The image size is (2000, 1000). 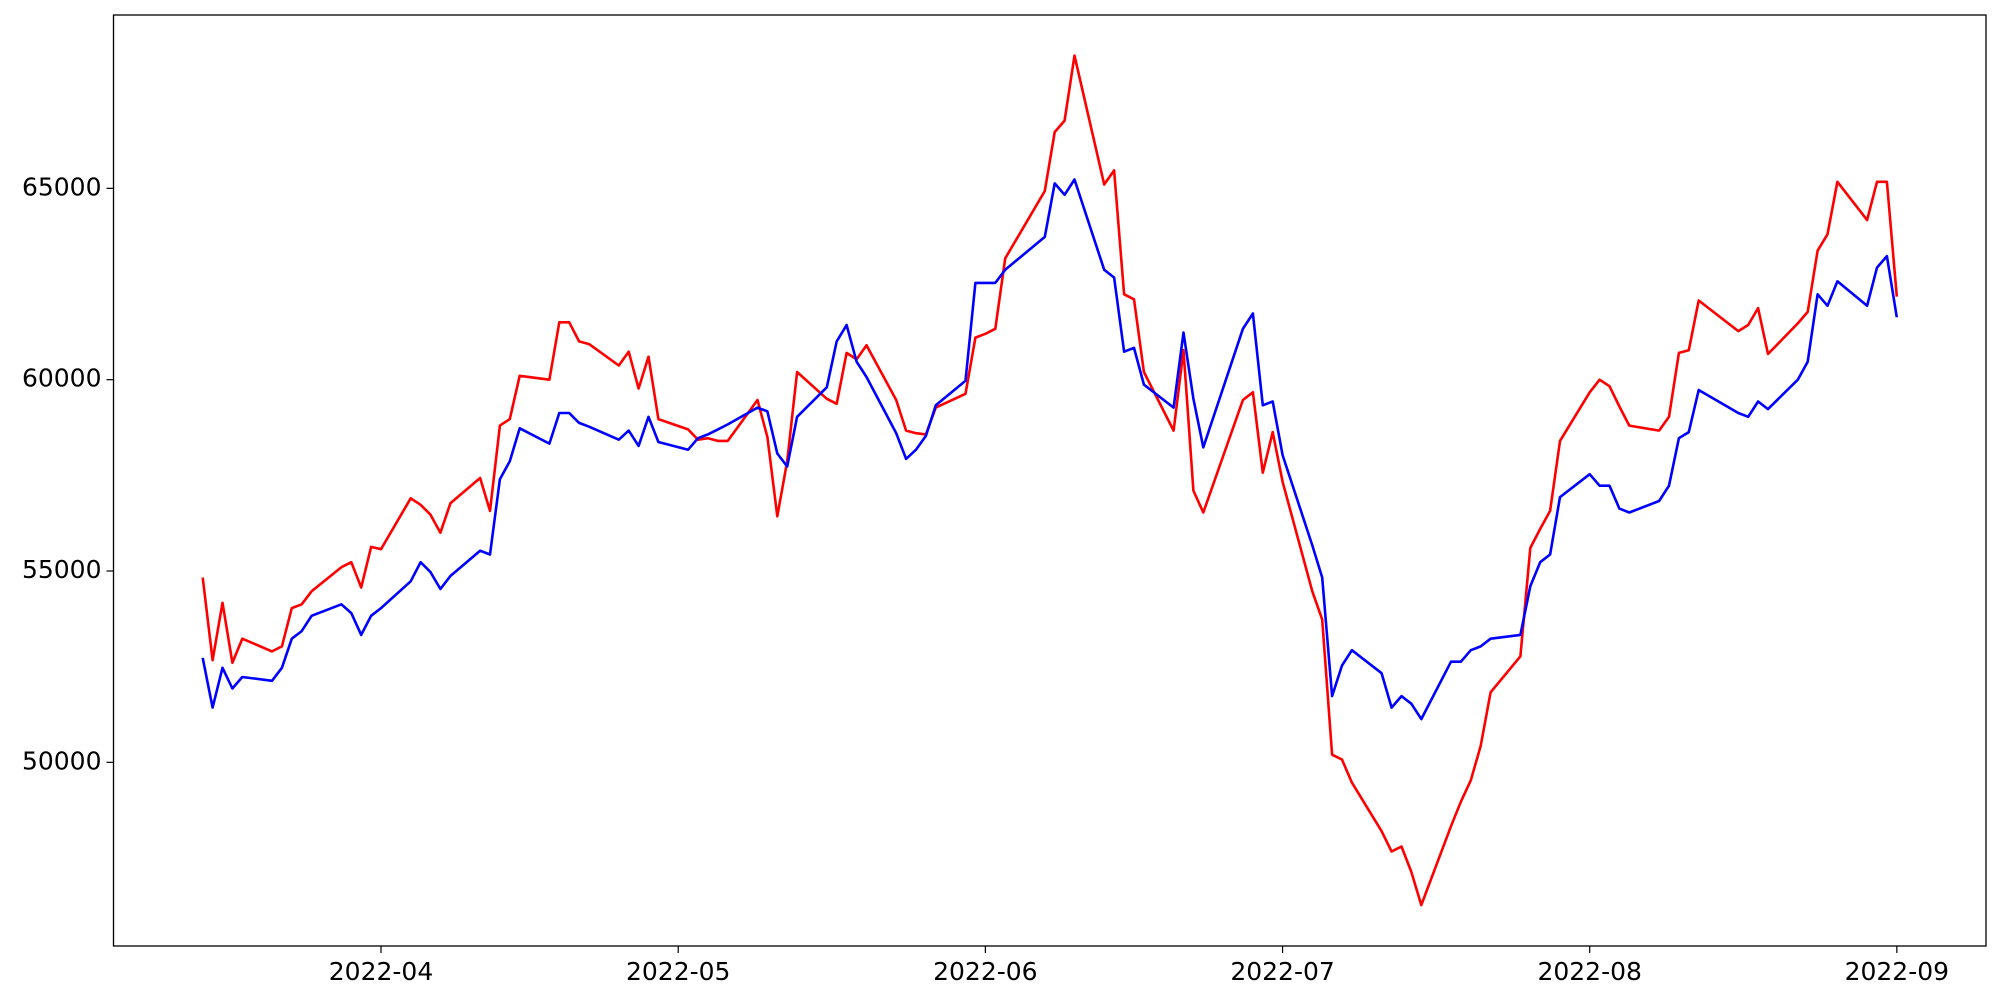 What do you see at coordinates (62, 569) in the screenshot?
I see `y-tick-label: 55000` at bounding box center [62, 569].